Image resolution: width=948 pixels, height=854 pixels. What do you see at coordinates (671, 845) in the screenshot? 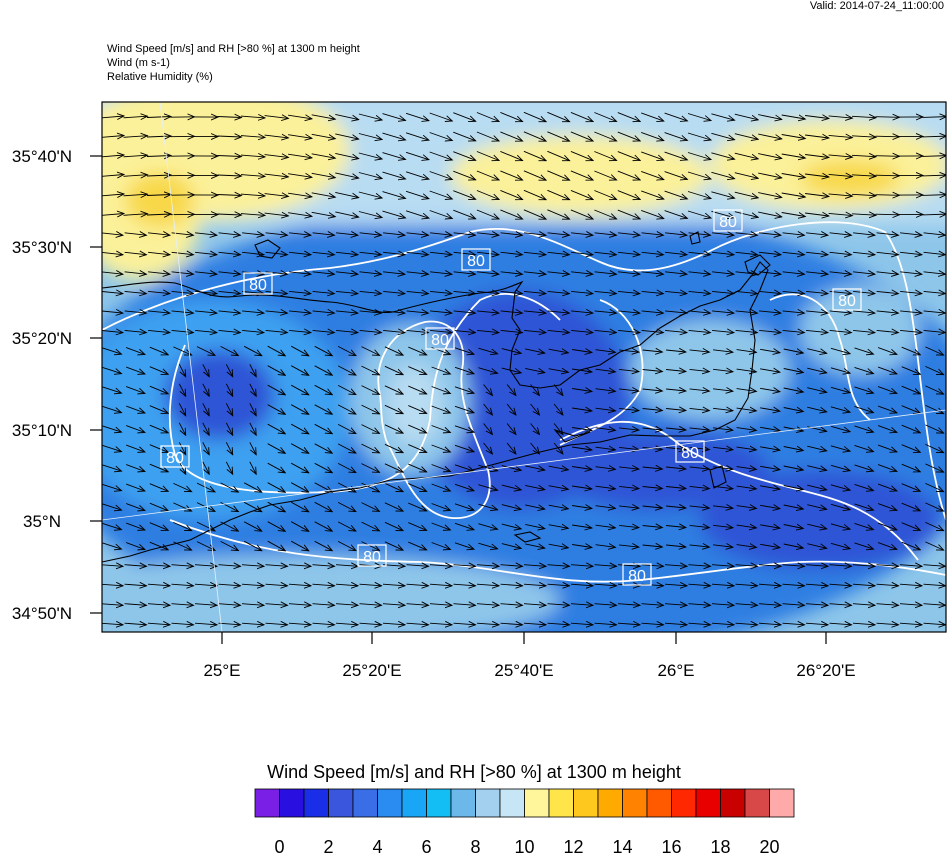
I see `colorbar-tick-label: 16` at bounding box center [671, 845].